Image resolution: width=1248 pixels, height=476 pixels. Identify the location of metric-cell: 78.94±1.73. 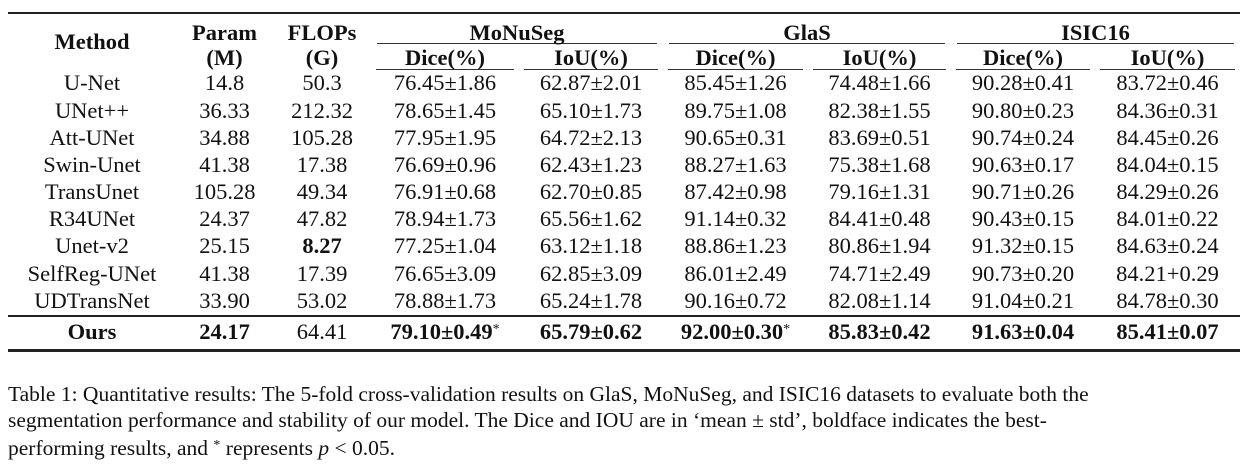
(445, 219).